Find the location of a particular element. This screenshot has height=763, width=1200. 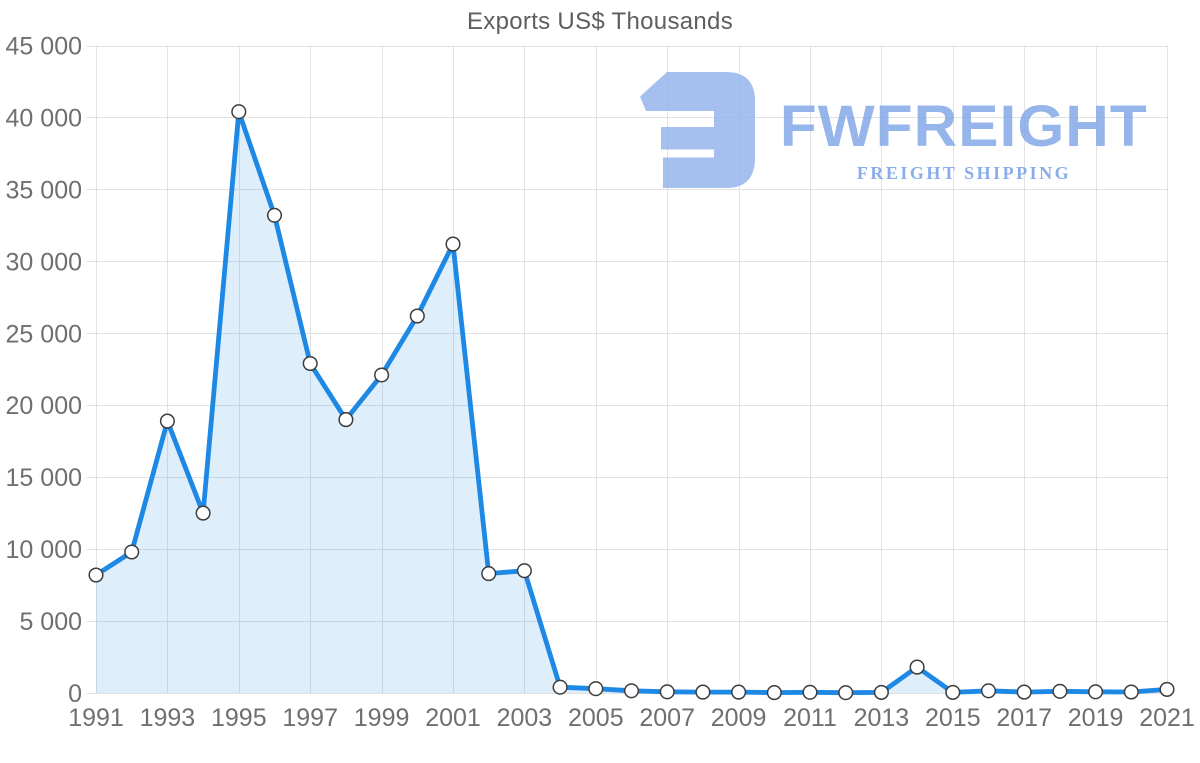

y-axis-label: 45 000 is located at coordinates (44, 47).